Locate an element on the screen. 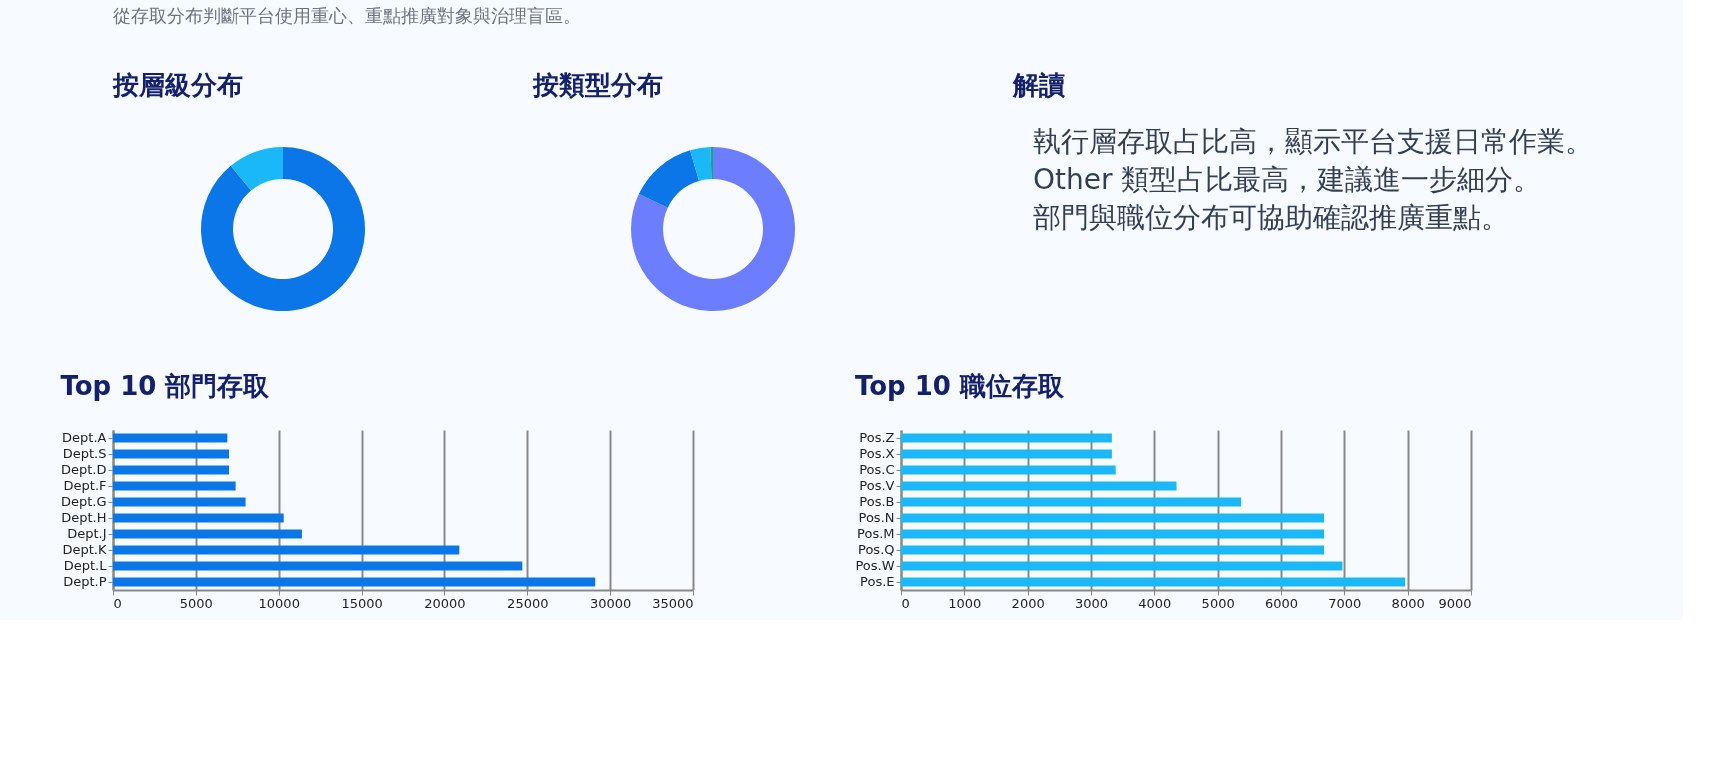 The height and width of the screenshot is (759, 1721). x-tick-label: 35000 is located at coordinates (673, 603).